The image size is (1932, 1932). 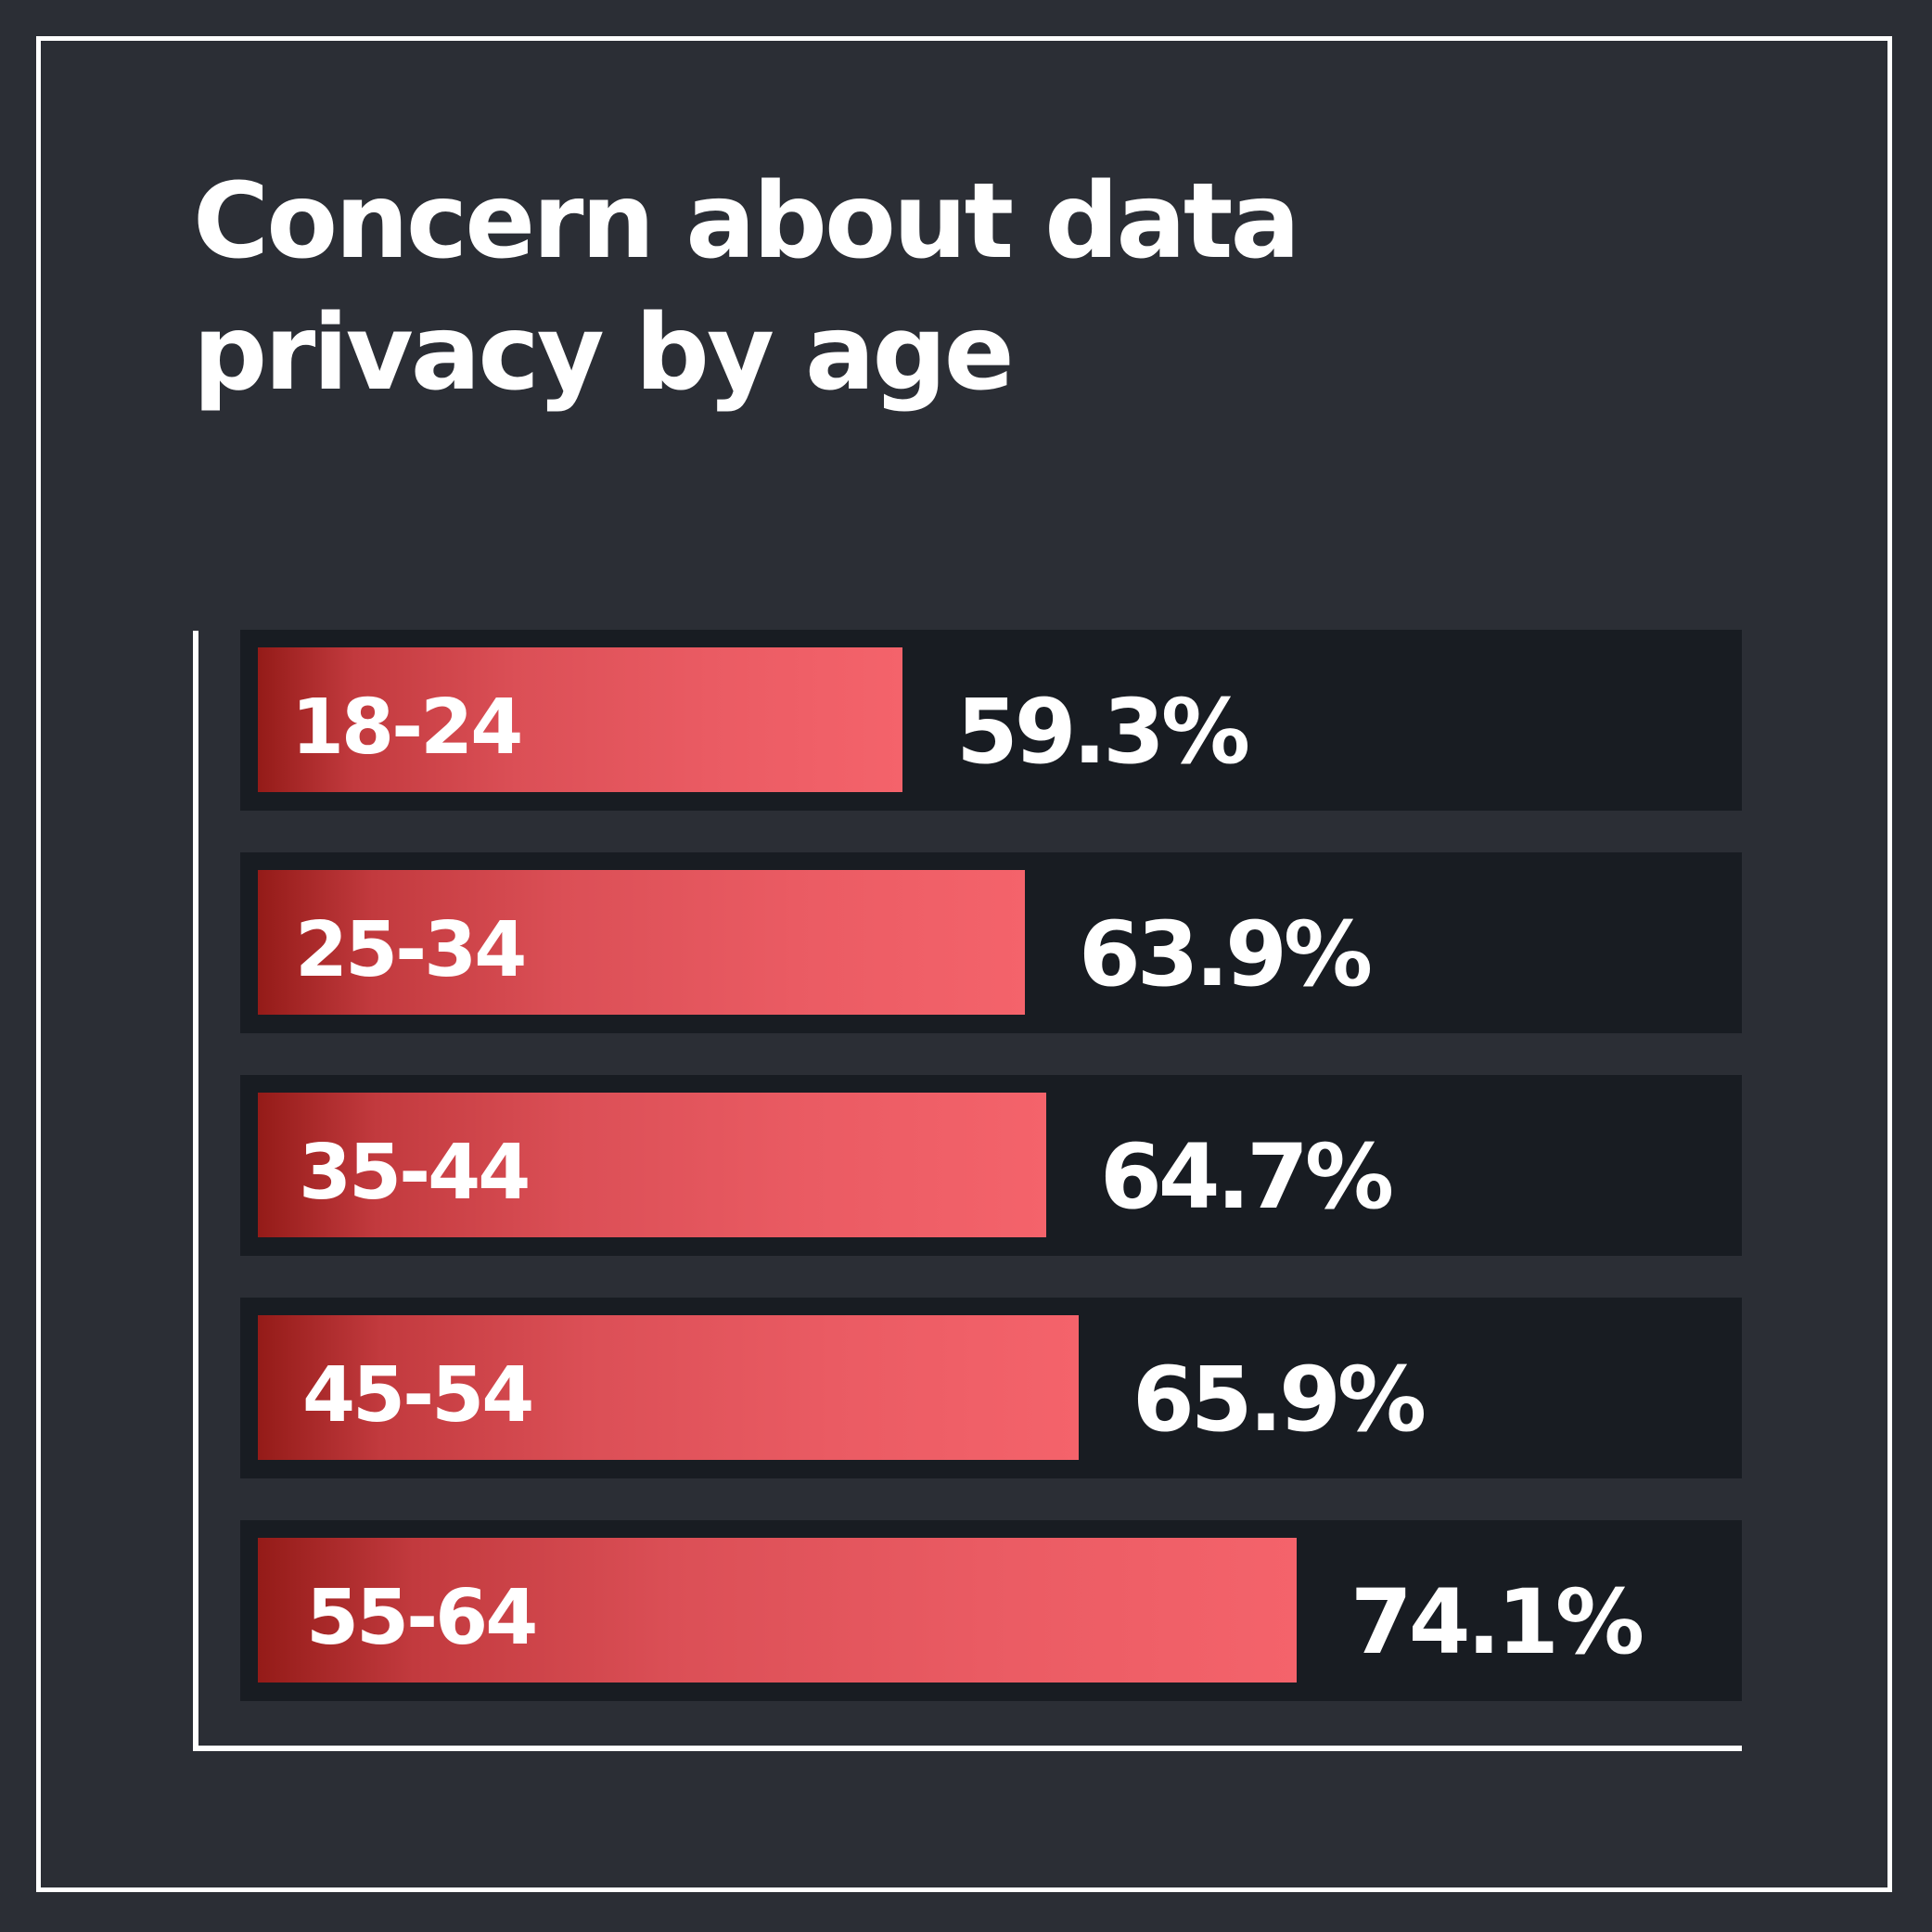 What do you see at coordinates (422, 1618) in the screenshot?
I see `category-label: 55-64` at bounding box center [422, 1618].